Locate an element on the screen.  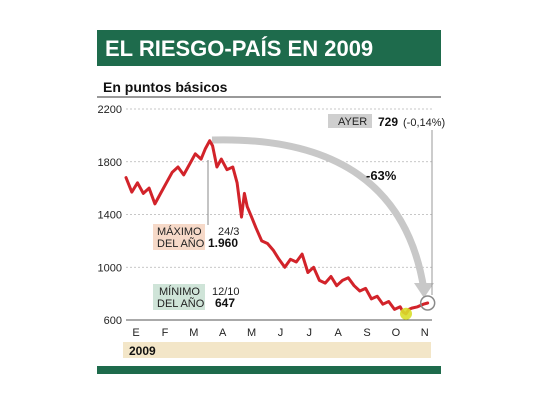
year-band is located at coordinates (277, 350).